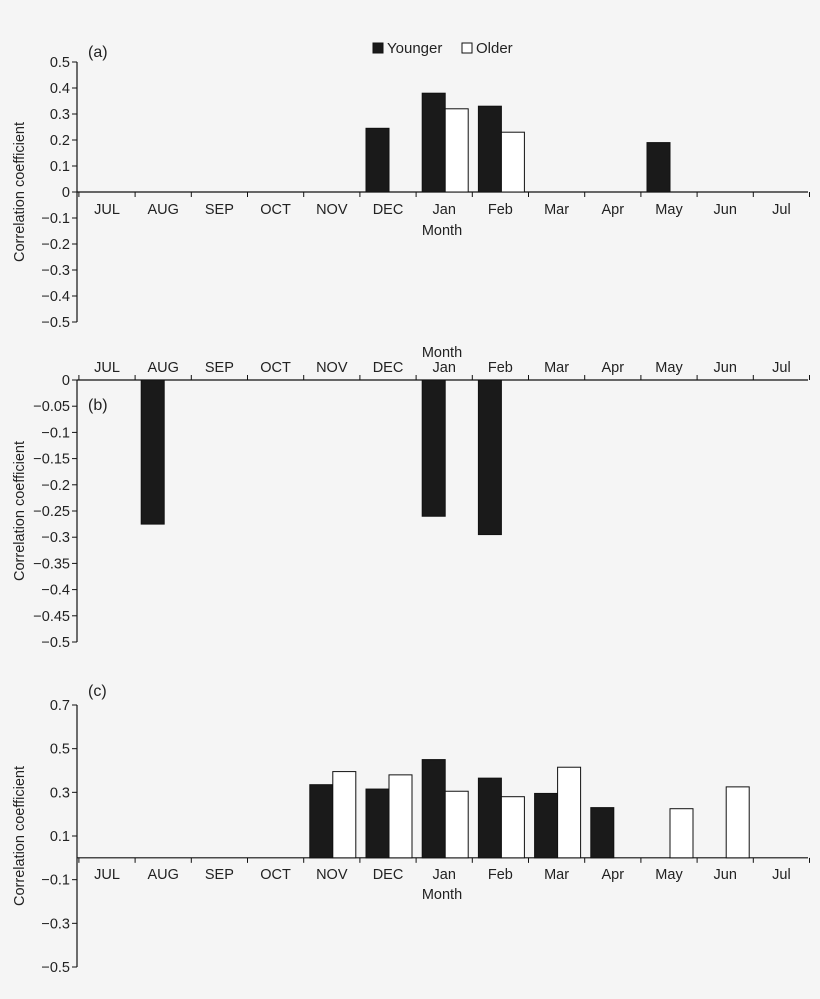 The width and height of the screenshot is (820, 999). Describe the element at coordinates (60, 89) in the screenshot. I see `y-tick-label: 0.4` at that location.